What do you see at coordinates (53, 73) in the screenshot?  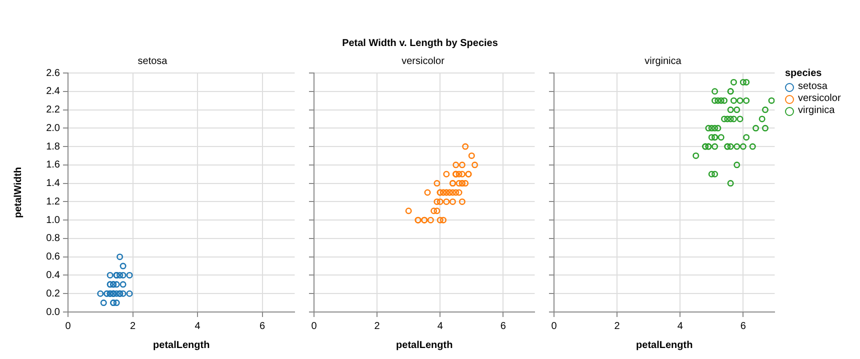 I see `y-tick-label: 2.6` at bounding box center [53, 73].